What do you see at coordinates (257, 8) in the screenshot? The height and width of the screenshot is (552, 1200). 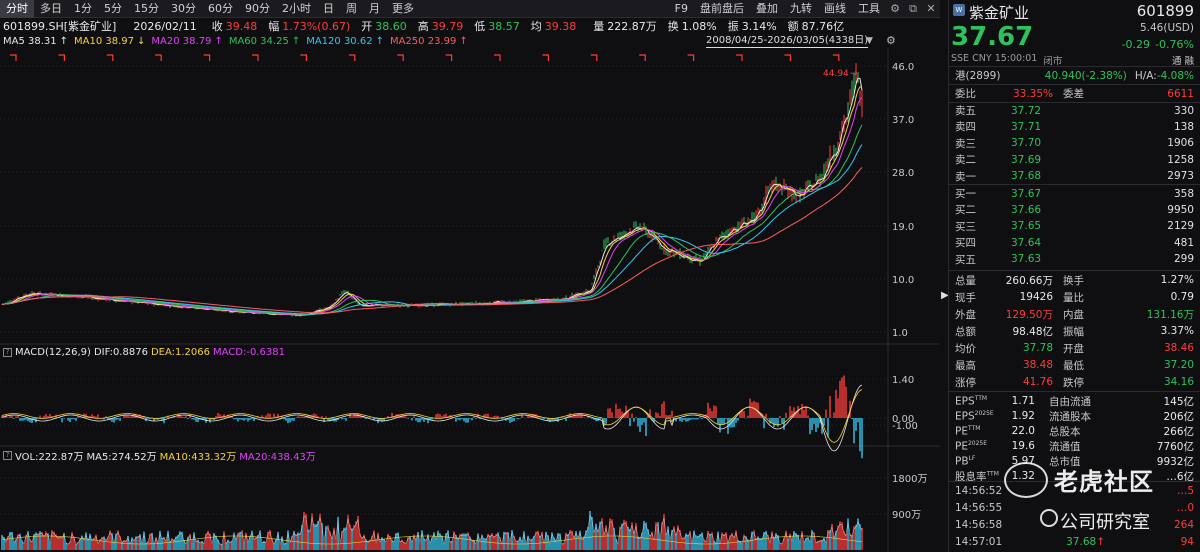 I see `tab-period: 90分` at bounding box center [257, 8].